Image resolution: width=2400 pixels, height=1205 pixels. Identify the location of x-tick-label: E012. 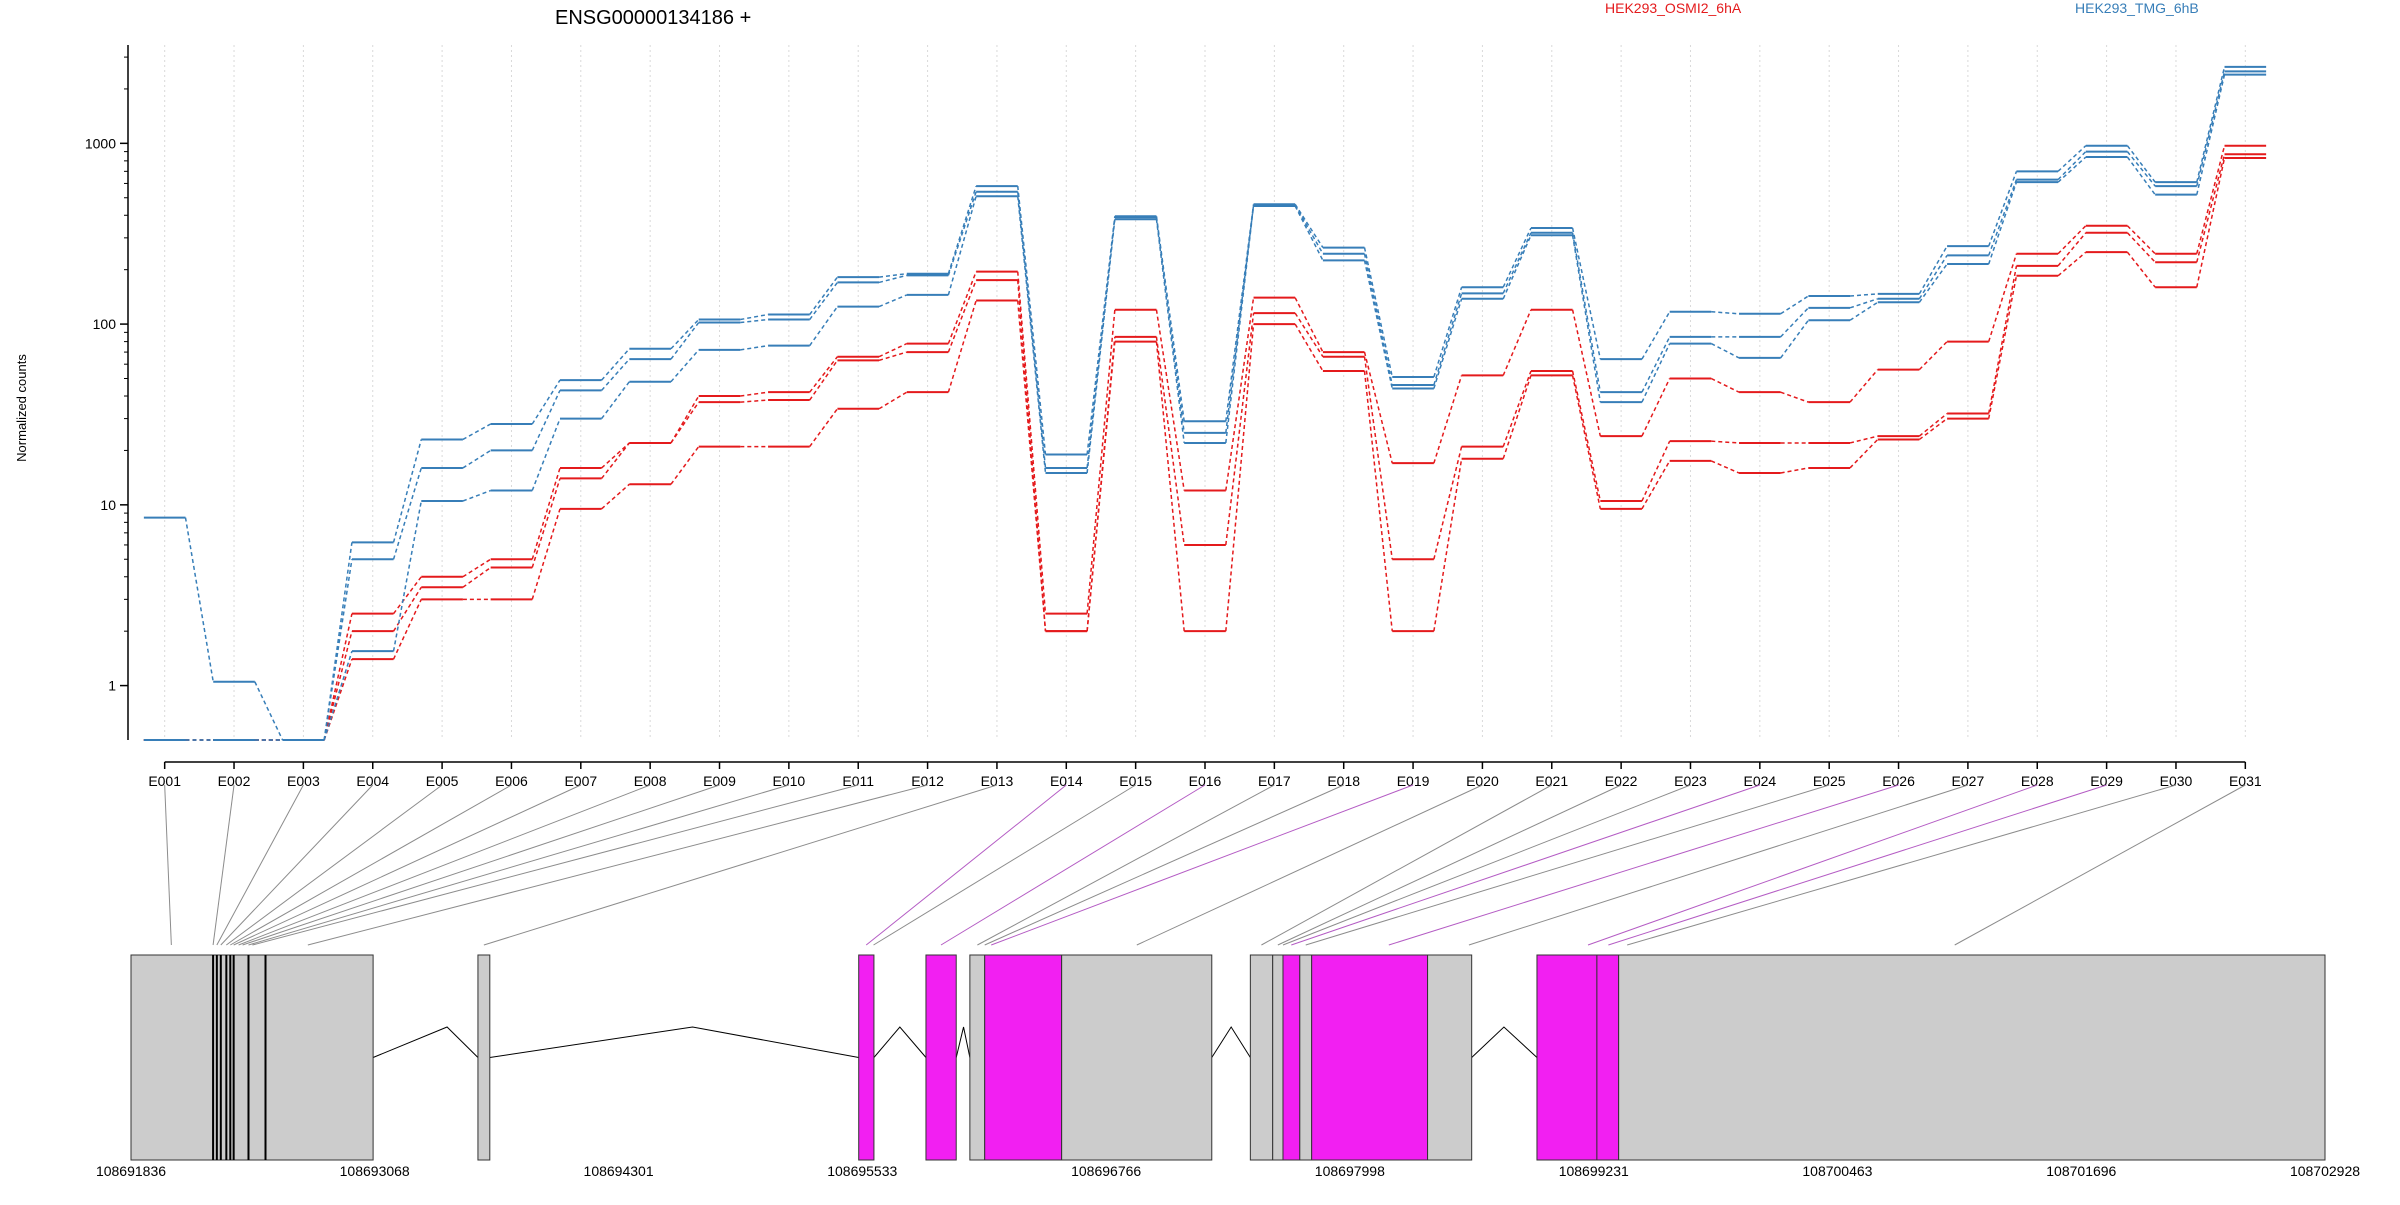
(927, 781).